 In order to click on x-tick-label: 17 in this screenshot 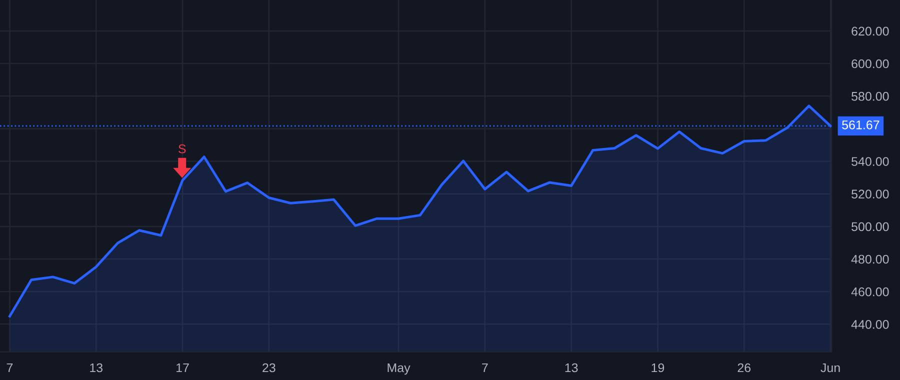, I will do `click(182, 367)`.